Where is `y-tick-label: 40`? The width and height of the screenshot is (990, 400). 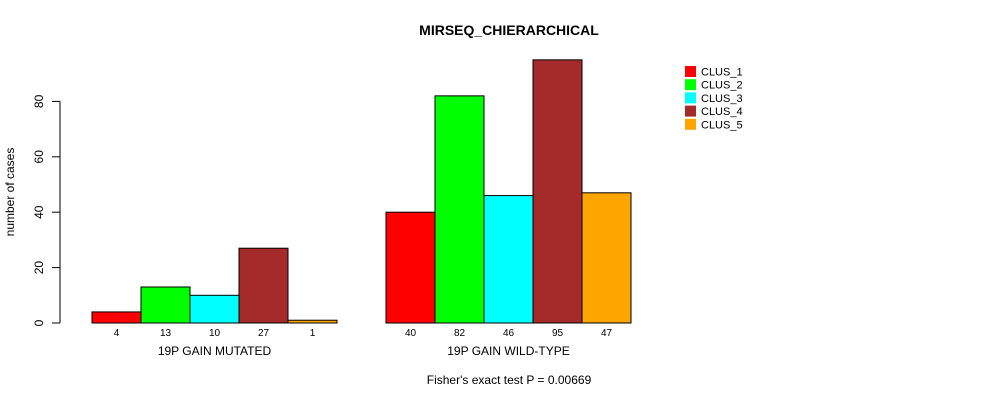 y-tick-label: 40 is located at coordinates (39, 212).